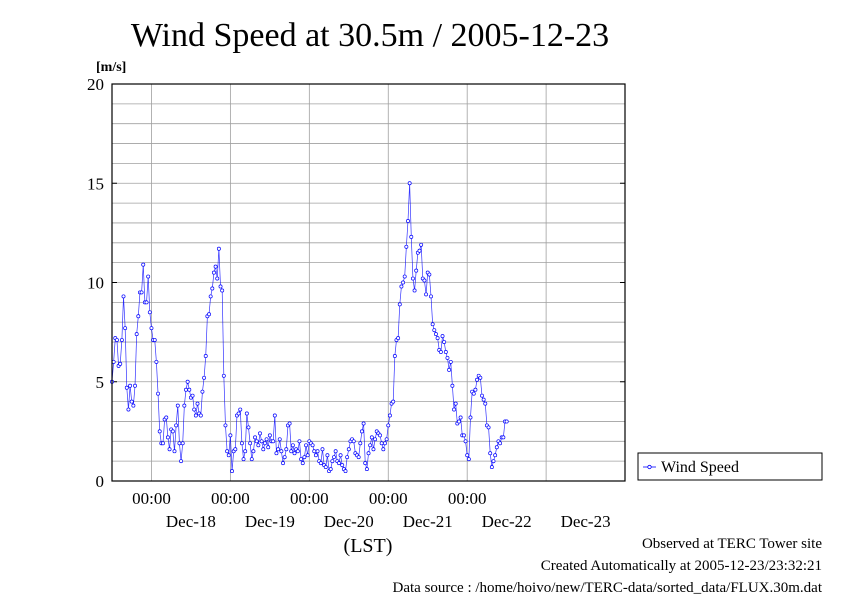 This screenshot has width=842, height=597. I want to click on y-tick-label: 15, so click(95, 183).